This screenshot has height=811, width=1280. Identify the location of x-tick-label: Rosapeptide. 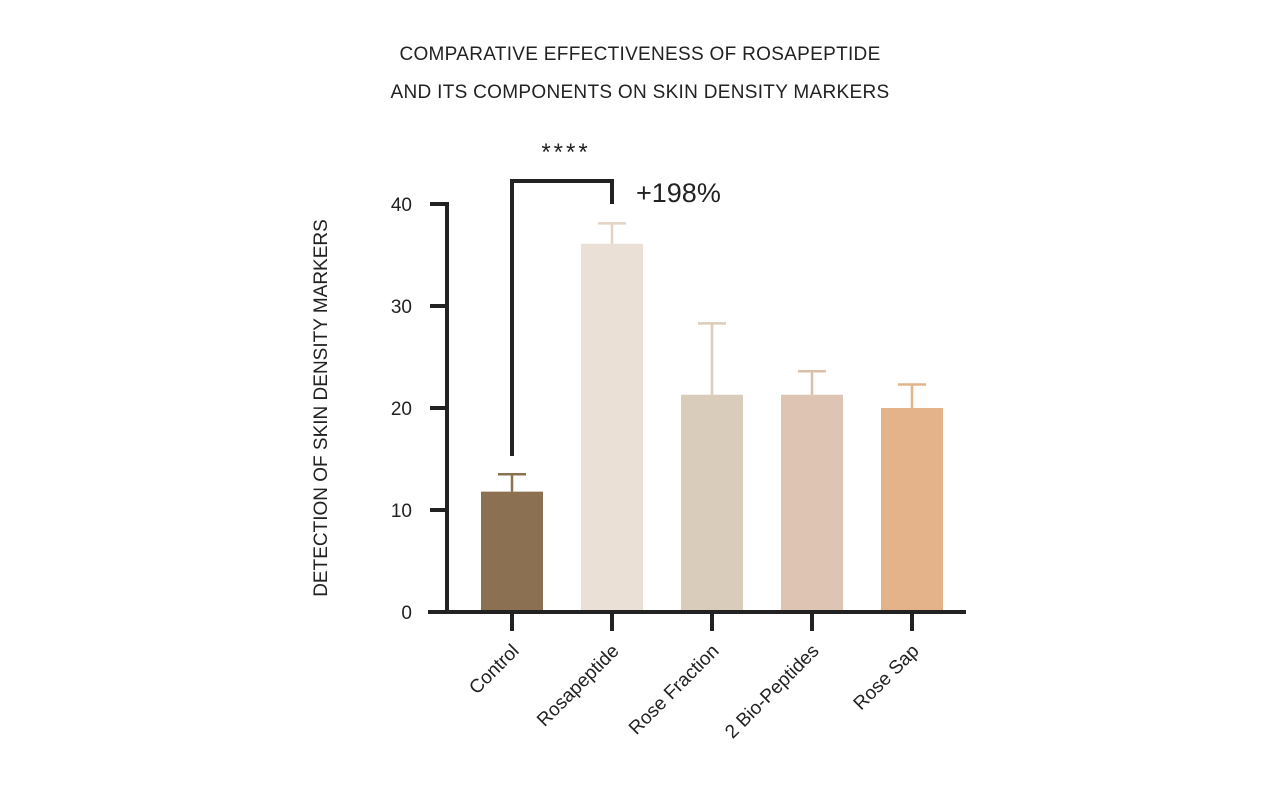
(578, 686).